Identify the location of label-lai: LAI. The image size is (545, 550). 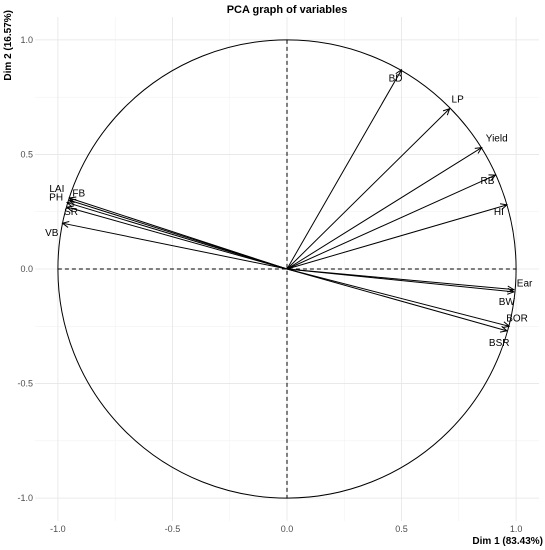
(56, 189).